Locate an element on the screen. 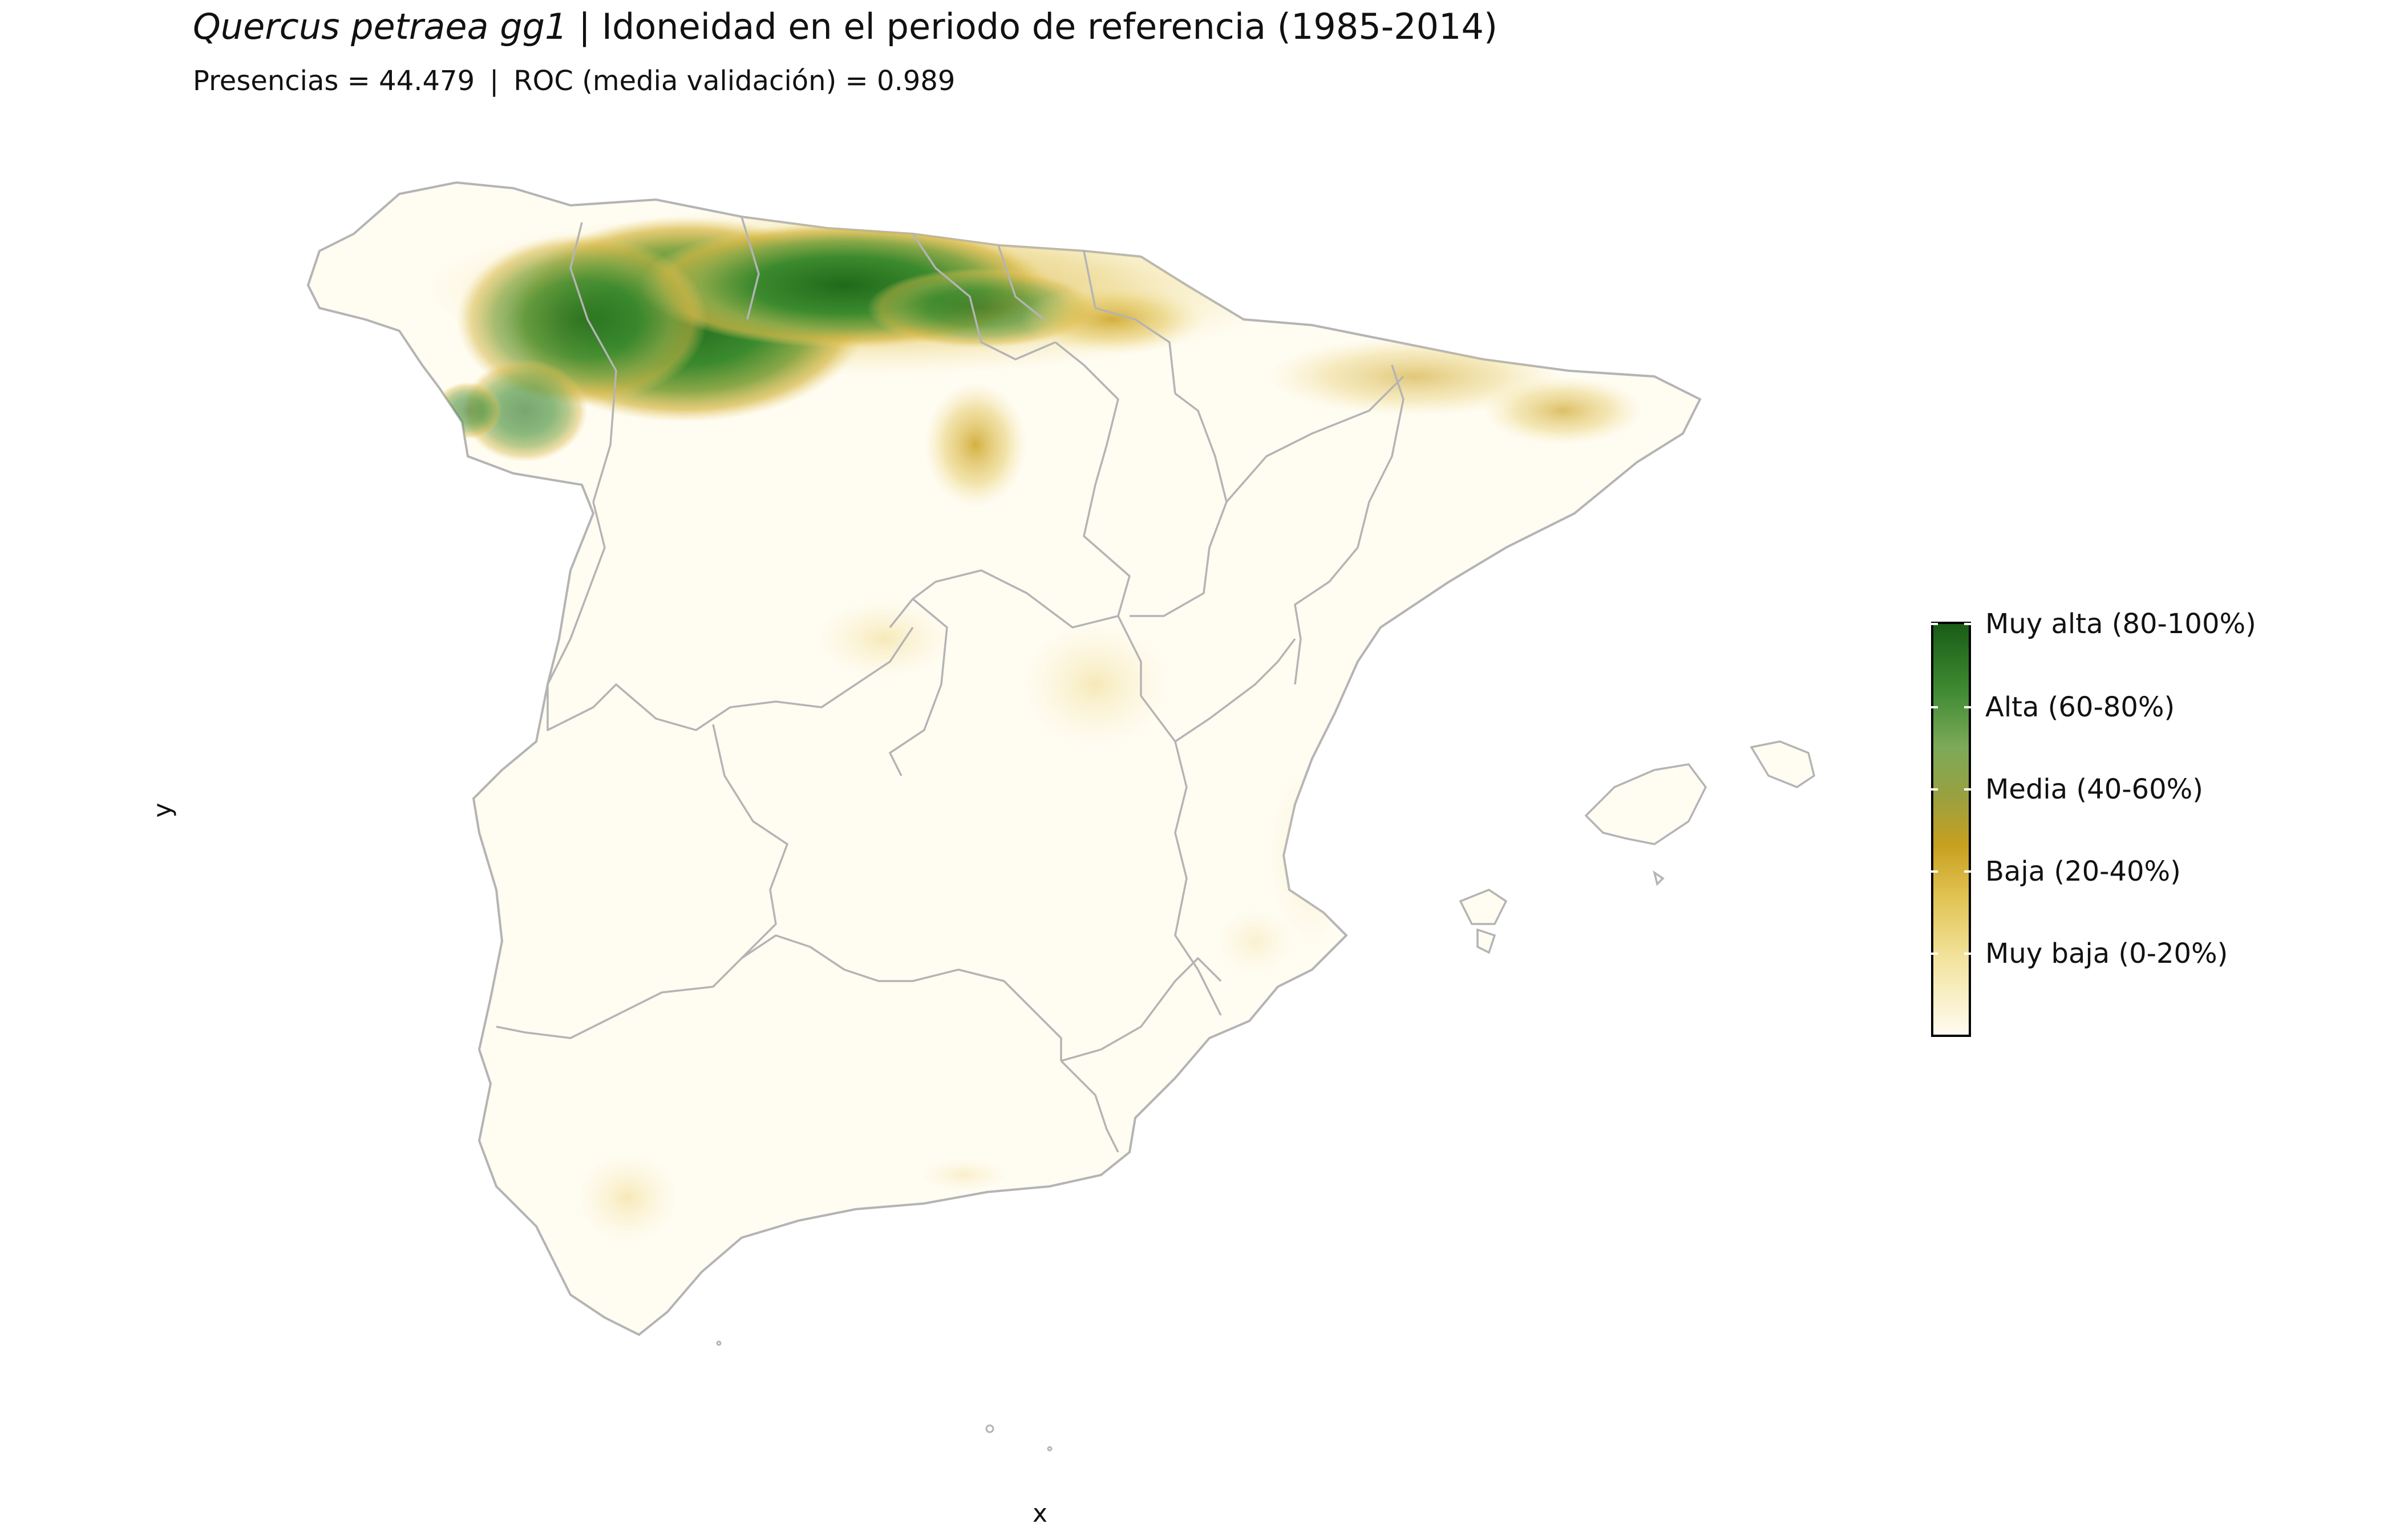 This screenshot has height=1540, width=2396. legend-colorbar is located at coordinates (1951, 829).